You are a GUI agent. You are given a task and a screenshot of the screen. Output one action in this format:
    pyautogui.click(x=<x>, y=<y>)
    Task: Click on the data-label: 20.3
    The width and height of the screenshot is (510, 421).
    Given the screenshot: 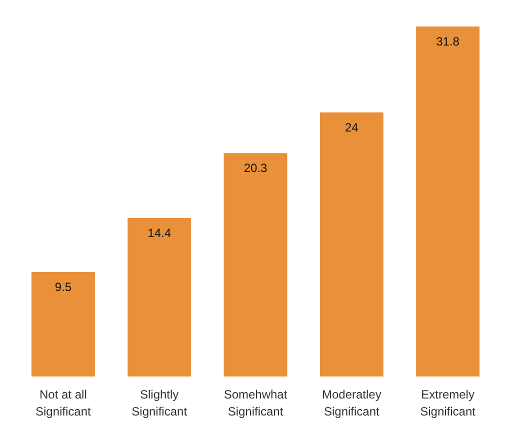 What is the action you would take?
    pyautogui.click(x=256, y=168)
    